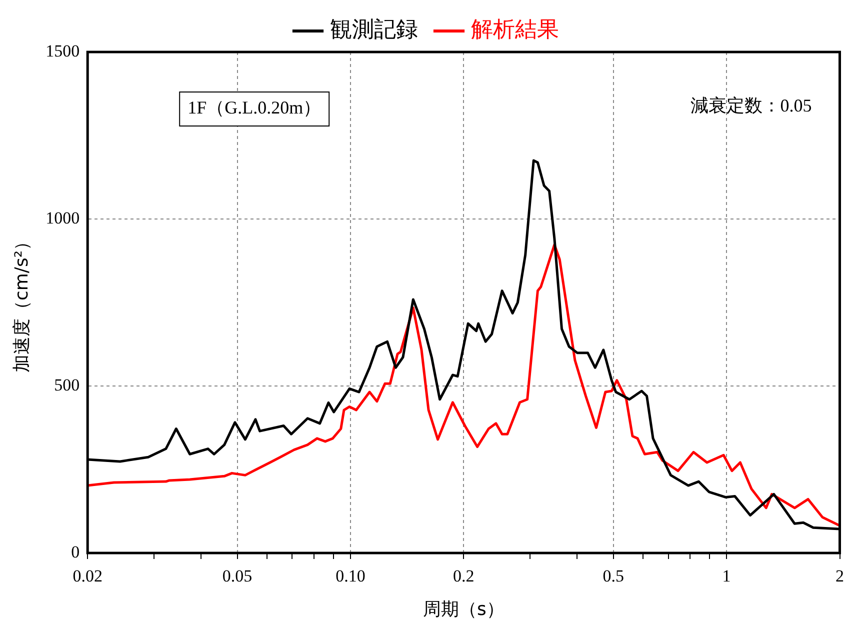 The width and height of the screenshot is (852, 629). Describe the element at coordinates (374, 30) in the screenshot. I see `legend-label: 観測記録` at that location.